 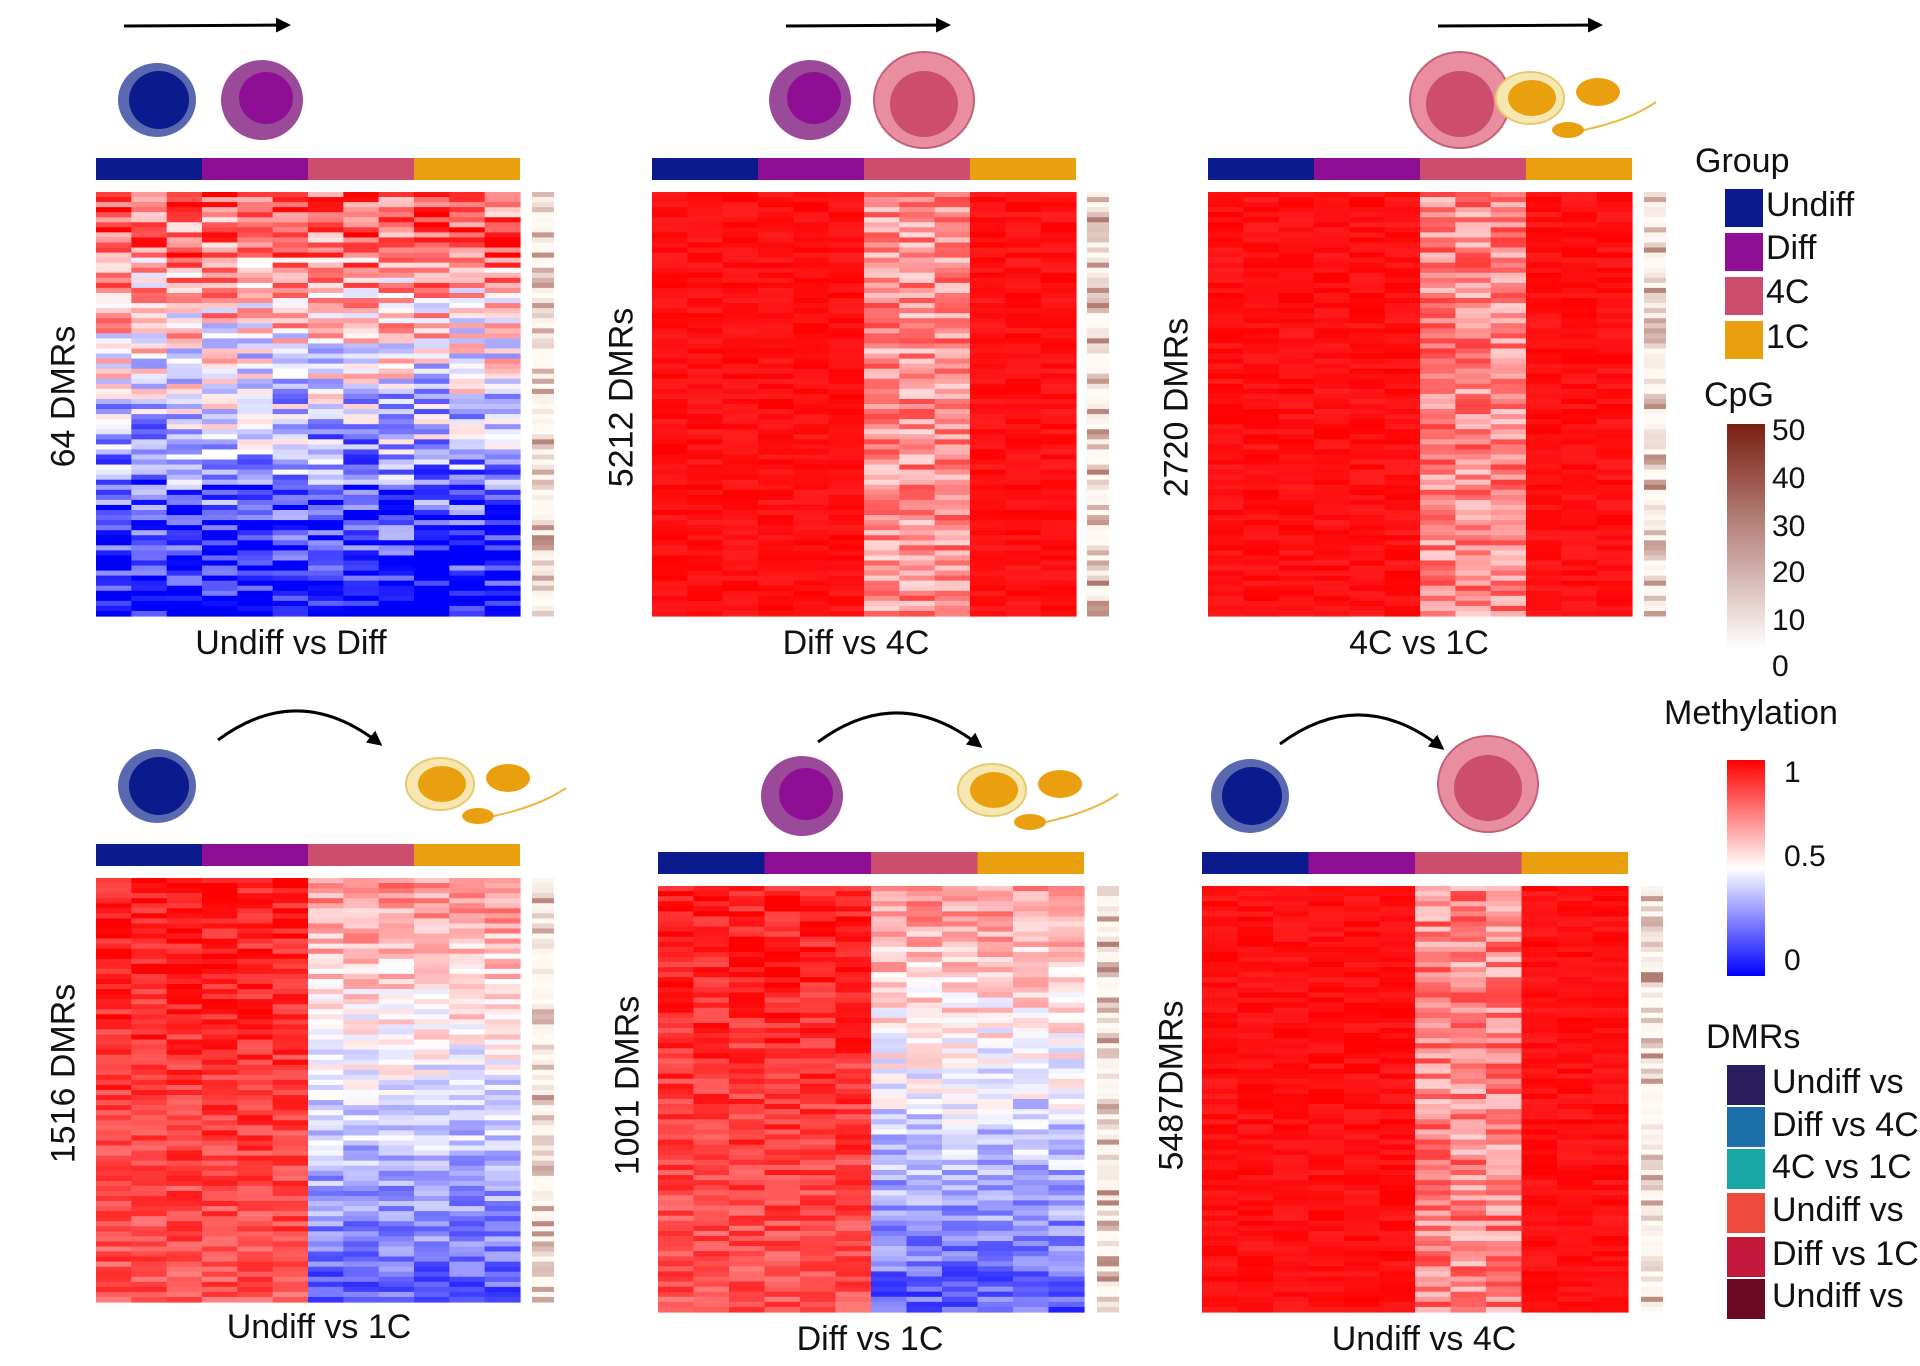 I want to click on panel-2-cpg-bar, so click(x=1098, y=404).